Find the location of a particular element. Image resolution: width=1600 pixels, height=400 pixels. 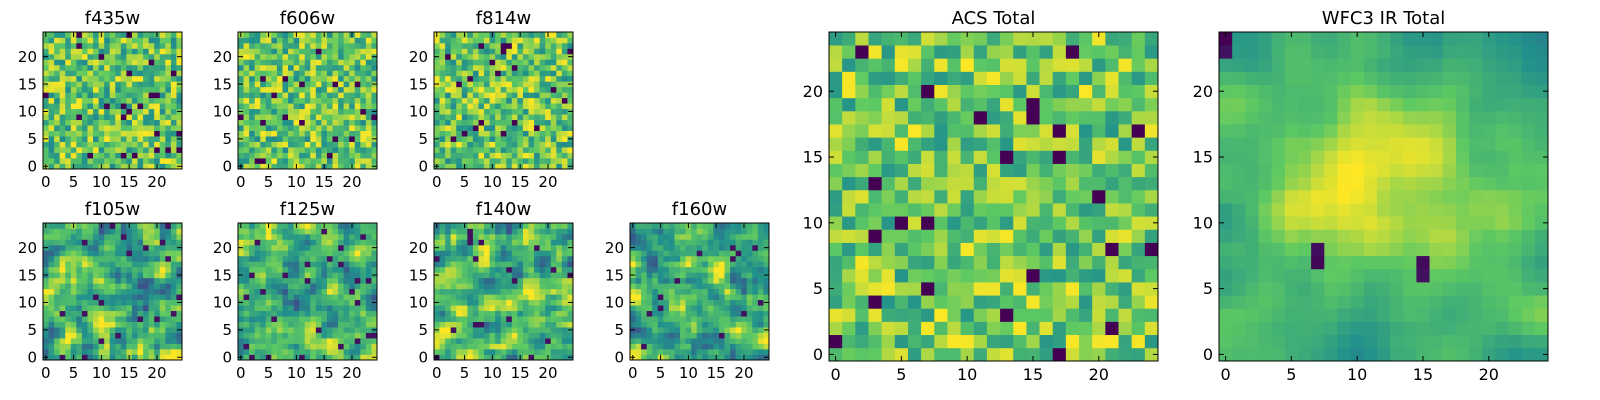

y-tick-label: 5 is located at coordinates (423, 330).